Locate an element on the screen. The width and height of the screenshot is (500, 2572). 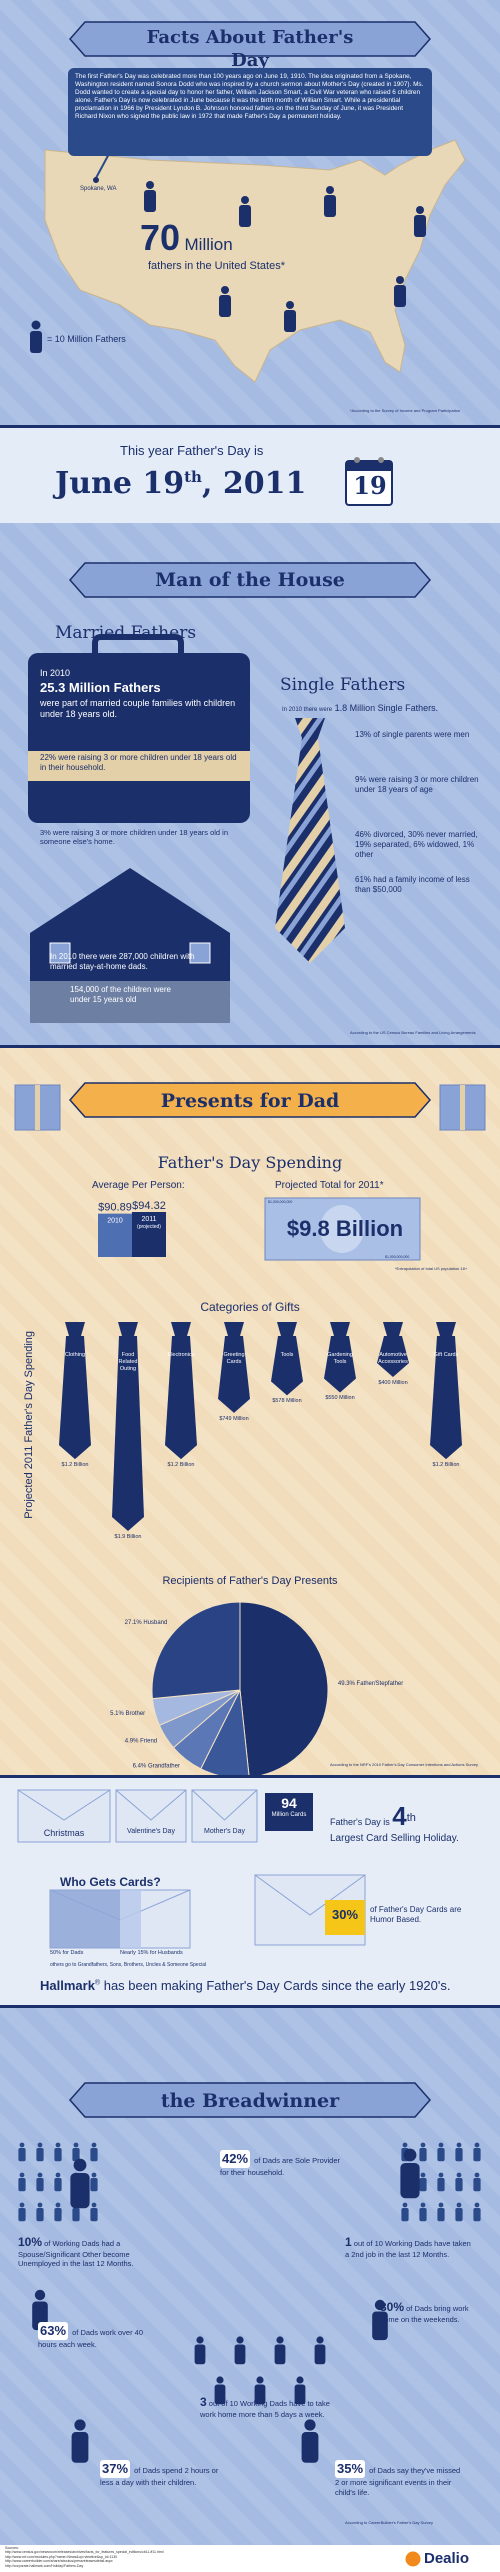
slice-label: 6.4% Grandfather is located at coordinates (156, 1766).